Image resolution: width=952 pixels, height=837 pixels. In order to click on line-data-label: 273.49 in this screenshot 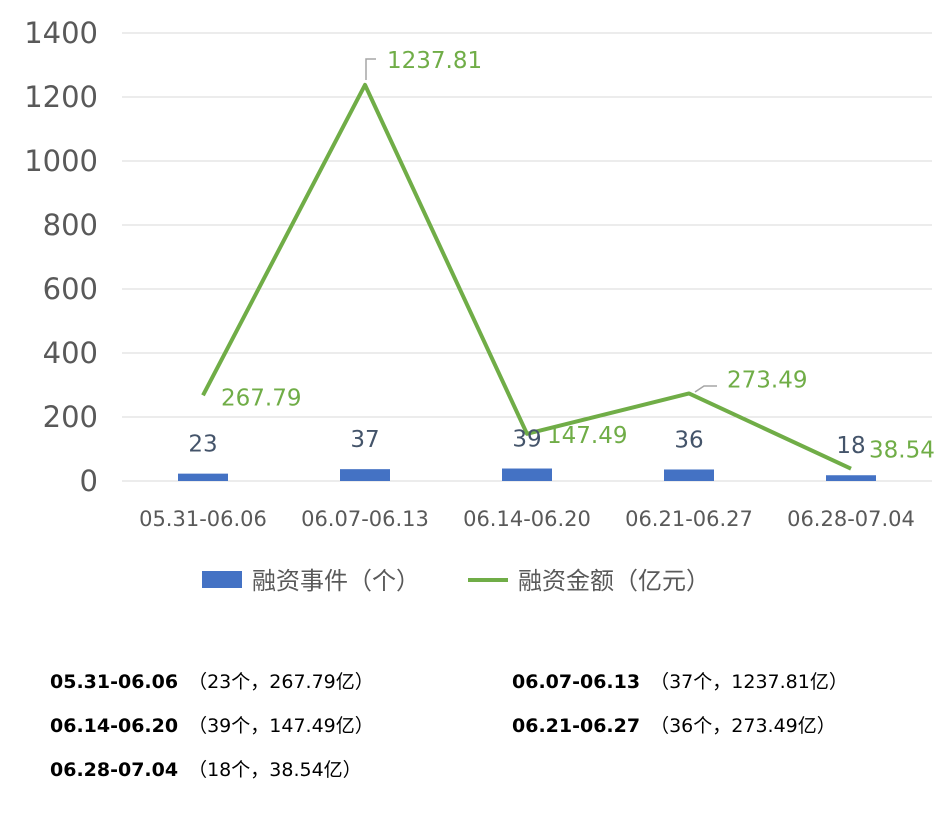, I will do `click(767, 380)`.